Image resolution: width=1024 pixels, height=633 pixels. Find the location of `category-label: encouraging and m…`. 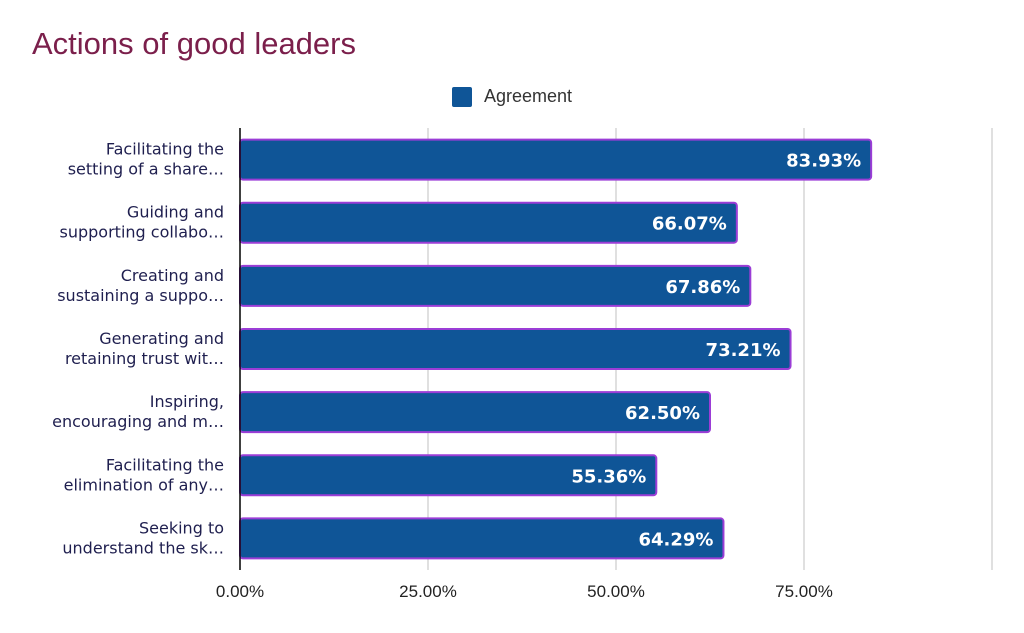

category-label: encouraging and m… is located at coordinates (138, 421).